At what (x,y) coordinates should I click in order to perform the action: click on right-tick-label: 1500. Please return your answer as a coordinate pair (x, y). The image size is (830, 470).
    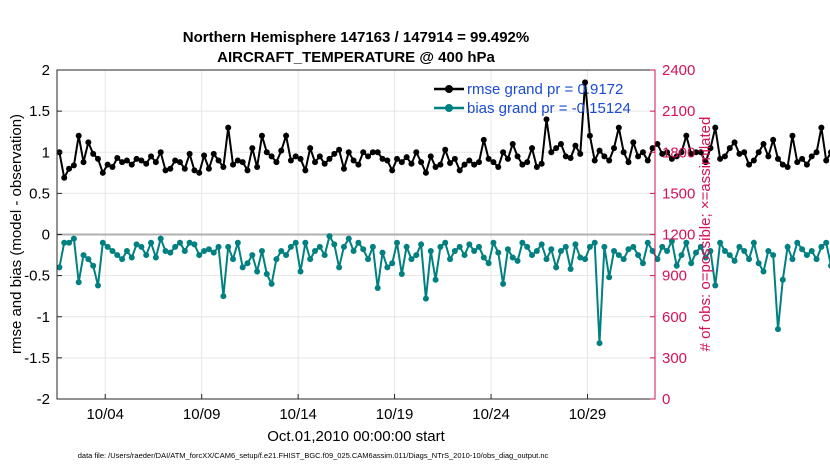
    Looking at the image, I should click on (678, 193).